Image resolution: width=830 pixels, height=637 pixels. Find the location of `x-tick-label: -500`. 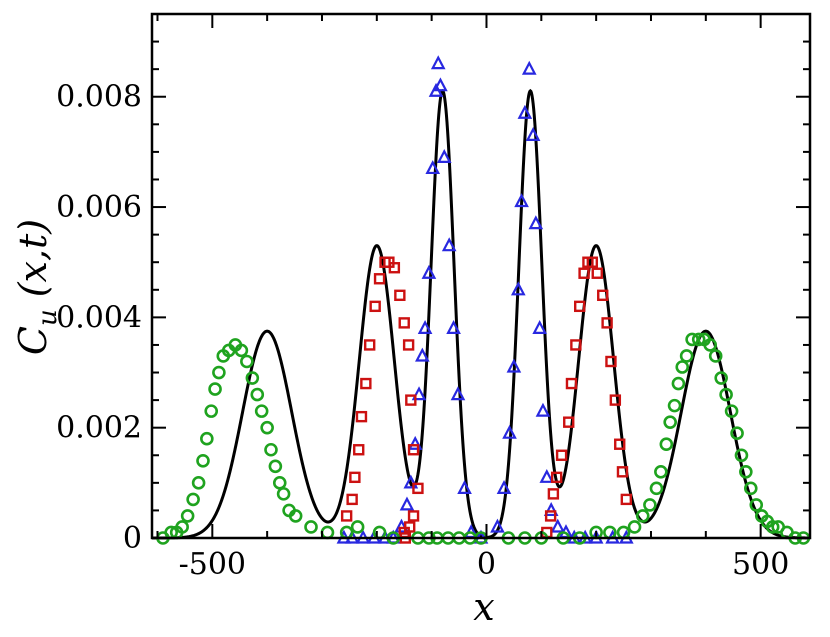

x-tick-label: -500 is located at coordinates (212, 564).